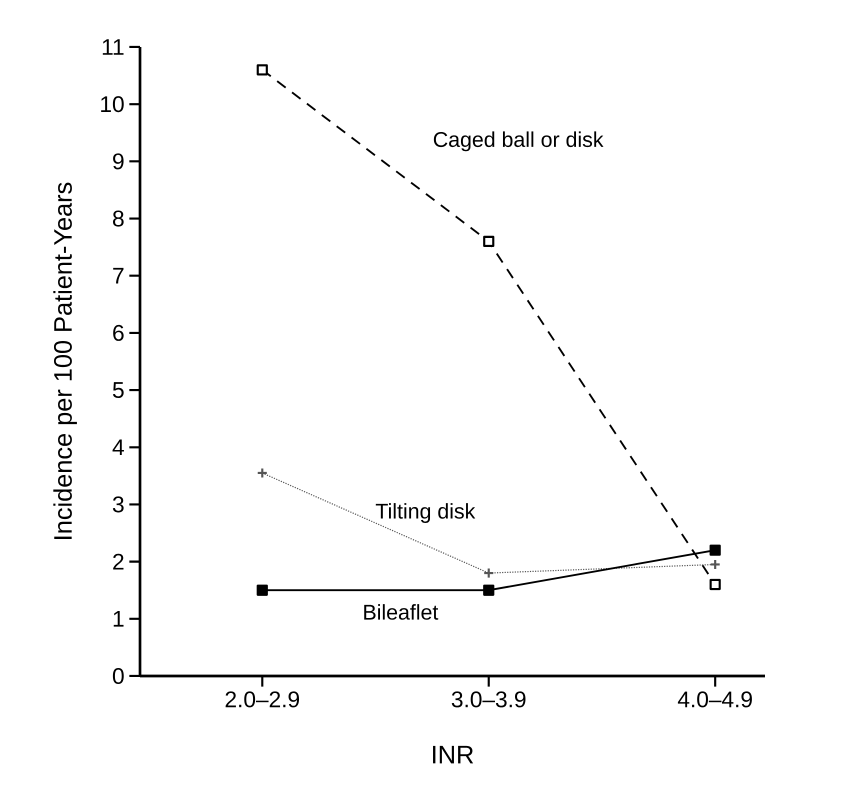  I want to click on y-tick-label: 8, so click(118, 218).